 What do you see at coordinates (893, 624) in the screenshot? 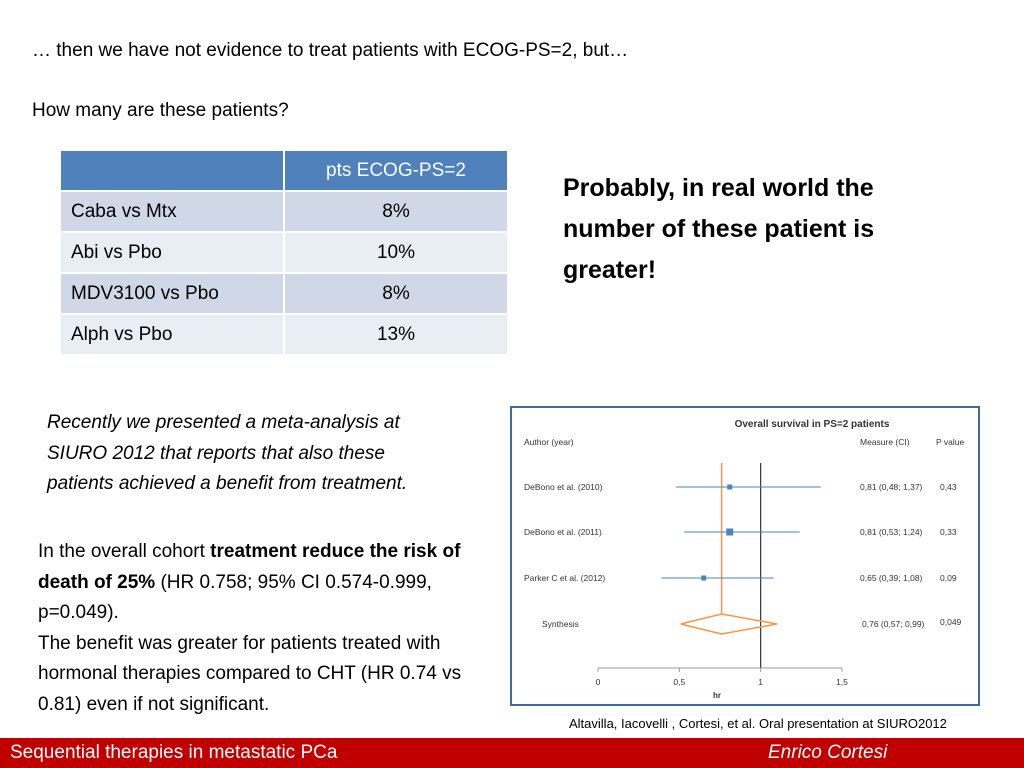
I see `synthesis-ci-text: 0,76 (0,57; 0,99)` at bounding box center [893, 624].